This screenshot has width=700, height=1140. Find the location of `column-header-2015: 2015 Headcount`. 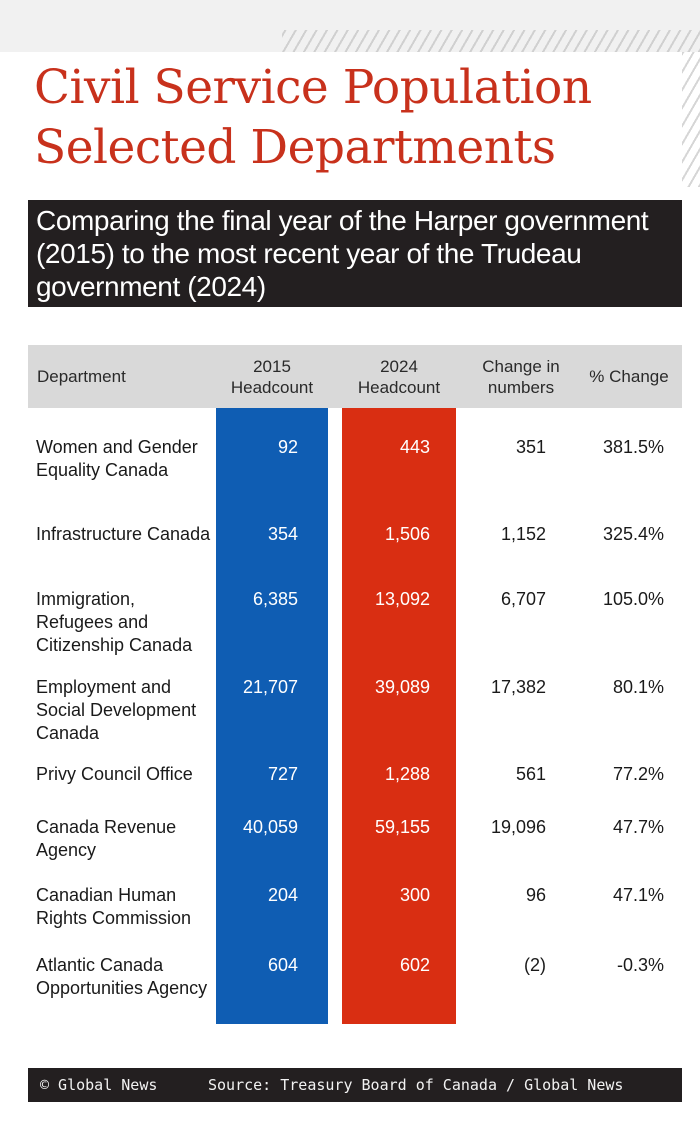

column-header-2015: 2015 Headcount is located at coordinates (272, 376).